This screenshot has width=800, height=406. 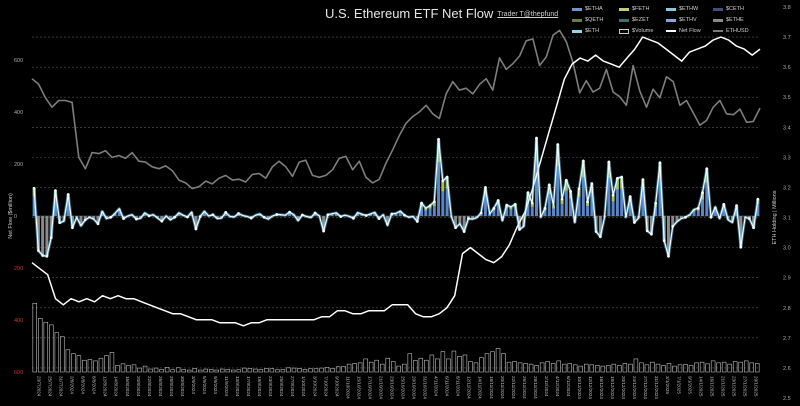 I want to click on legend-label: $ETHV, so click(x=688, y=20).